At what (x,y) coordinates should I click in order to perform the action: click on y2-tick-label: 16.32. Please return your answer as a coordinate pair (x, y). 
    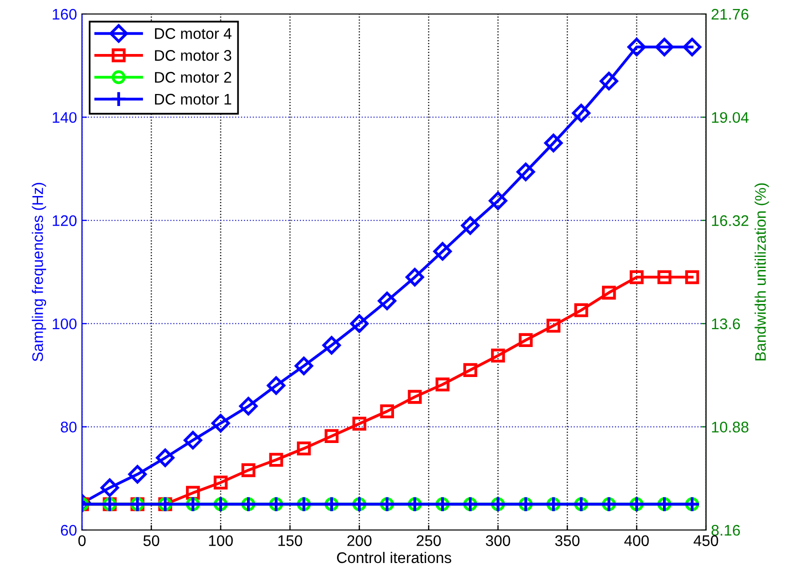
    Looking at the image, I should click on (730, 220).